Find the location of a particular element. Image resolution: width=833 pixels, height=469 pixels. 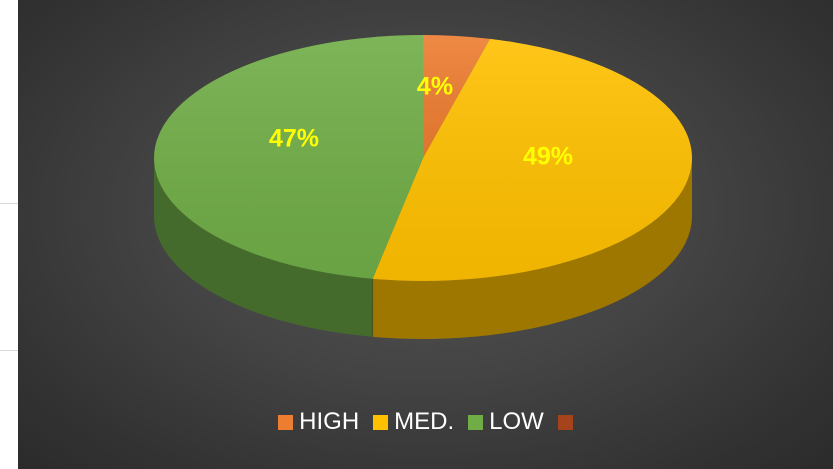

legend-item-low: LOW is located at coordinates (506, 422).